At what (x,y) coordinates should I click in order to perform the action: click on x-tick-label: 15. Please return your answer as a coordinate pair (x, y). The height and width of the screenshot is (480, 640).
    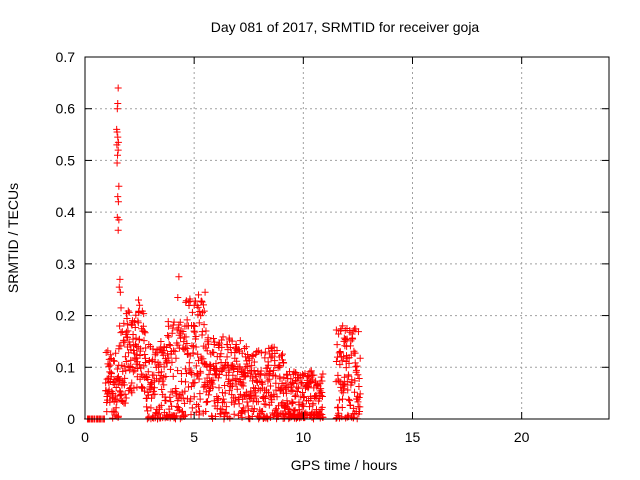
    Looking at the image, I should click on (413, 437).